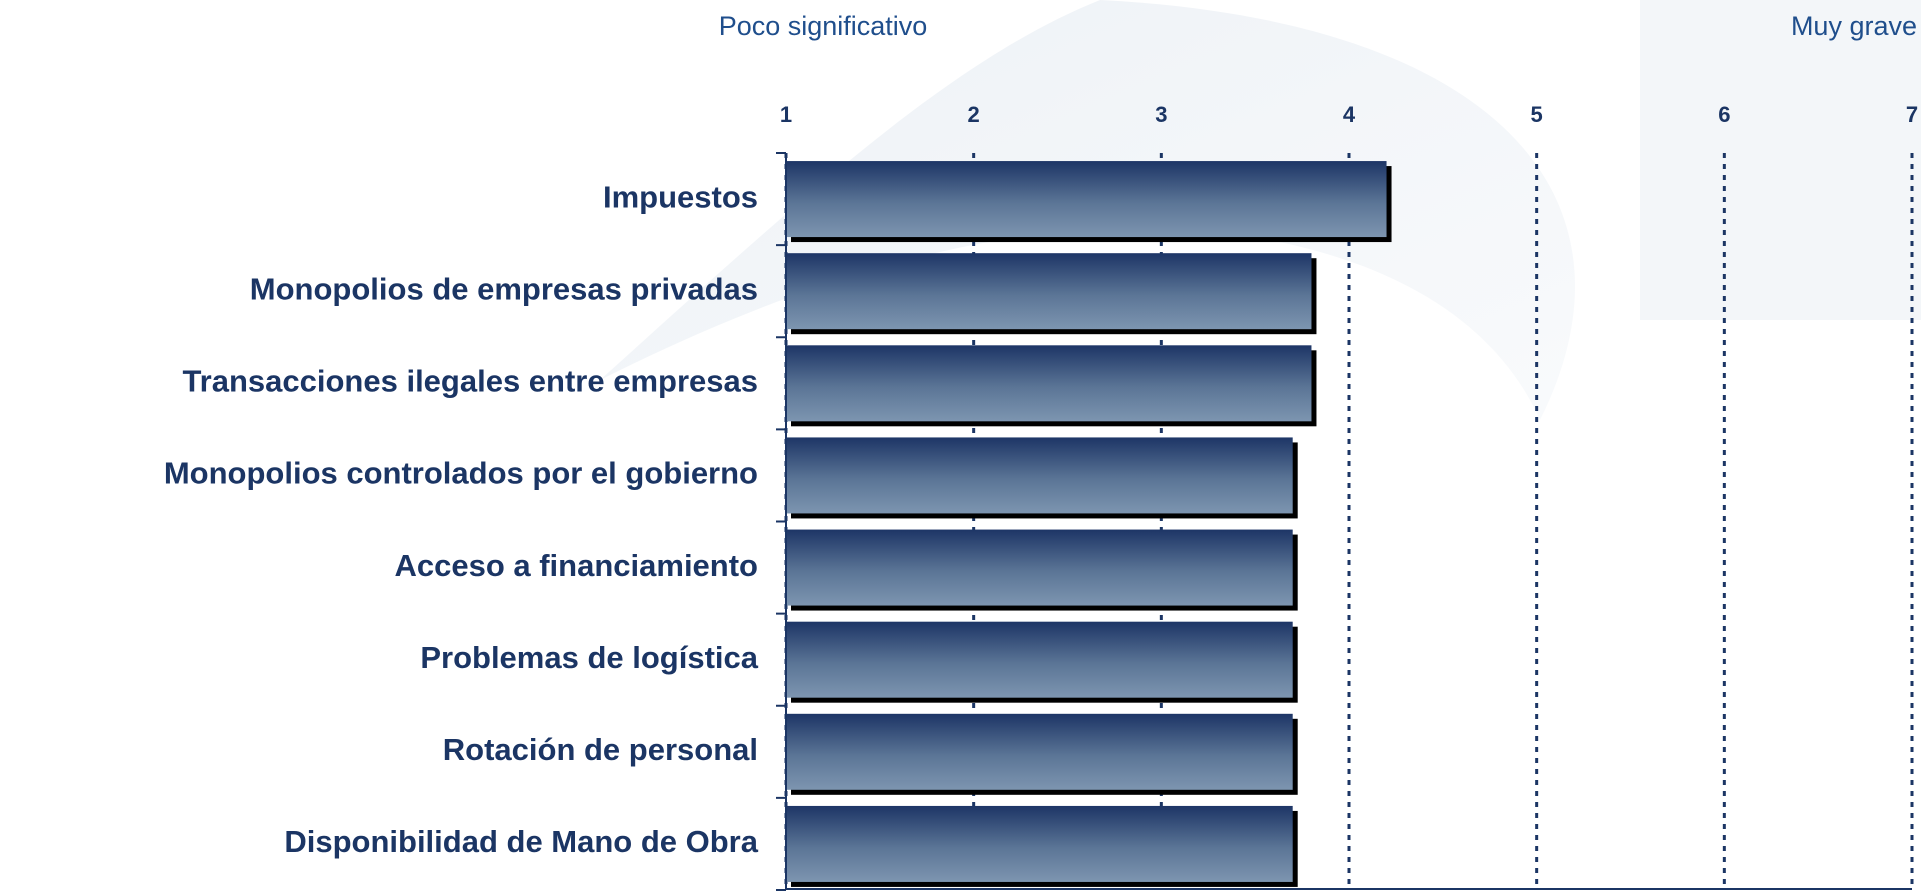 The image size is (1921, 895). What do you see at coordinates (589, 657) in the screenshot?
I see `y-tick-label: Problemas de logística` at bounding box center [589, 657].